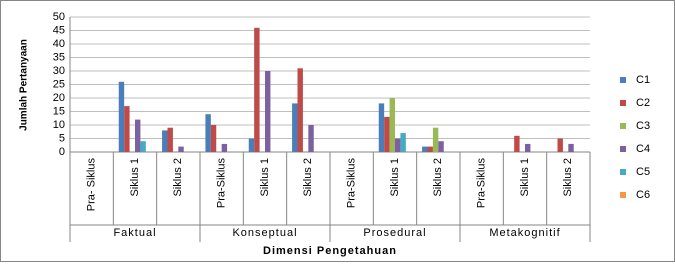 The width and height of the screenshot is (675, 267). I want to click on y-tick-label: 0, so click(62, 152).